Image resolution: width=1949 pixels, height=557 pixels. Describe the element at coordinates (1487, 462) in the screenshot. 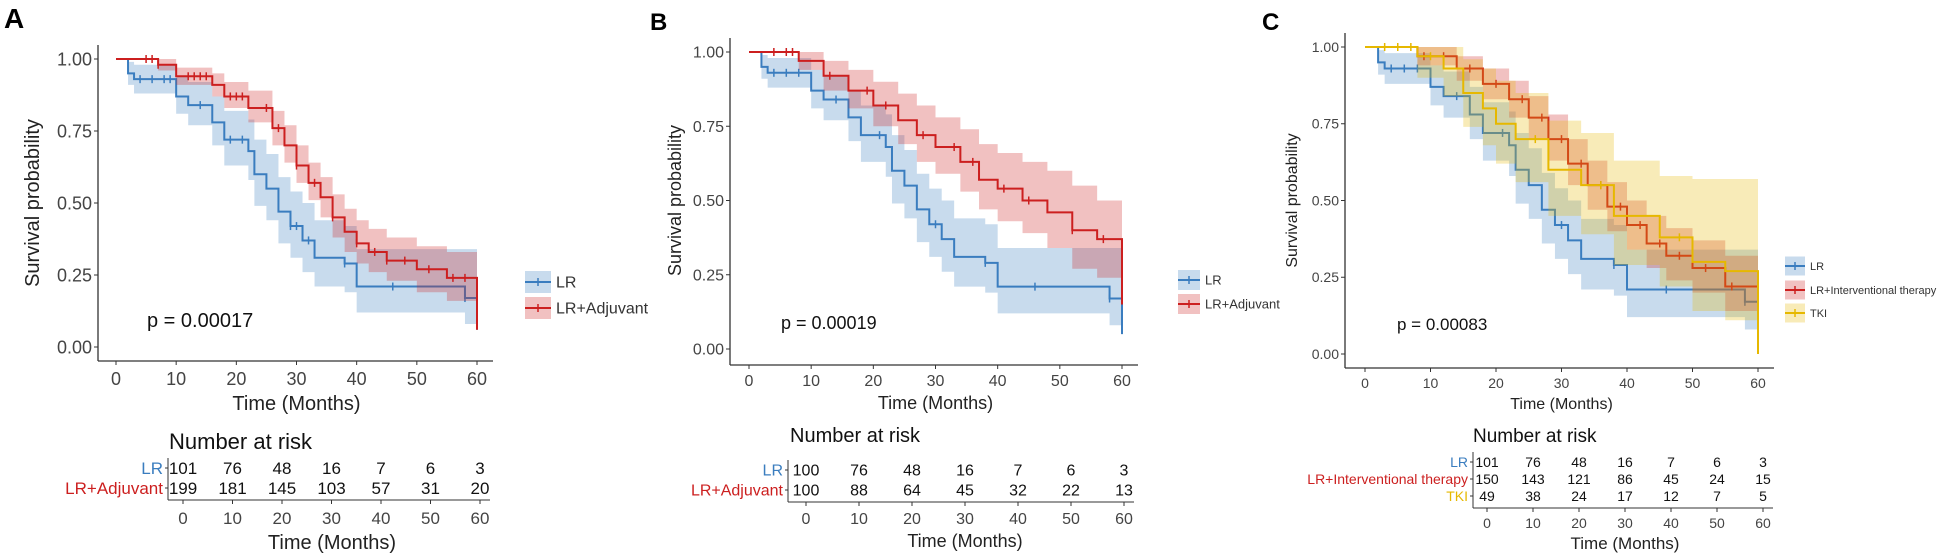

I see `risk-count: 101` at that location.